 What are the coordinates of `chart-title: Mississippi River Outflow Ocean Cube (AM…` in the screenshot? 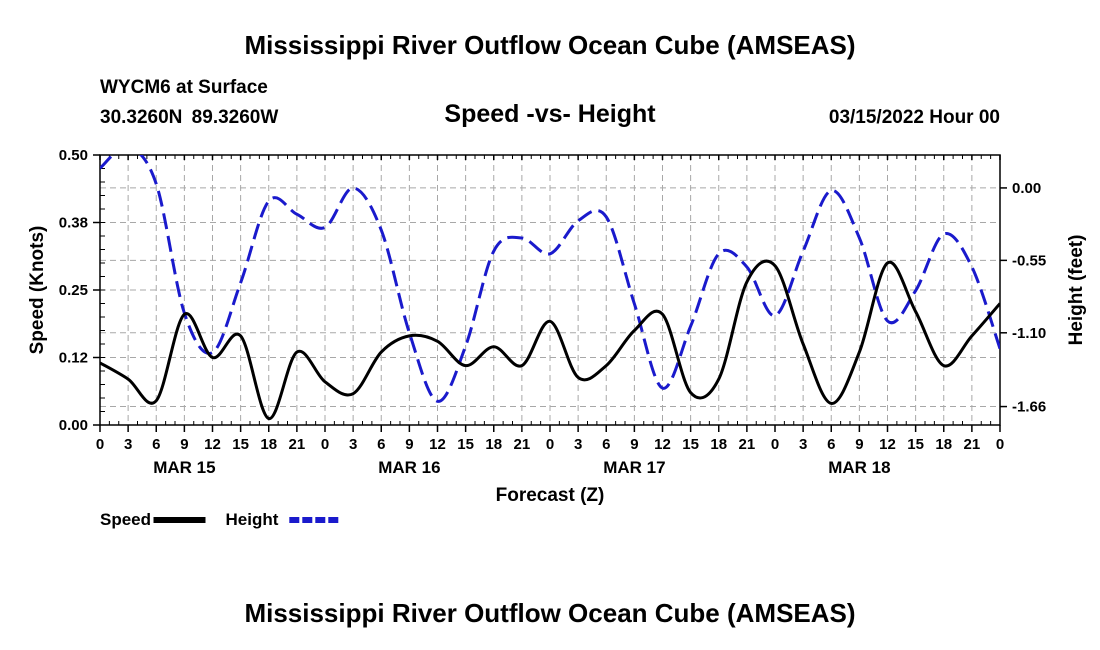 It's located at (550, 45).